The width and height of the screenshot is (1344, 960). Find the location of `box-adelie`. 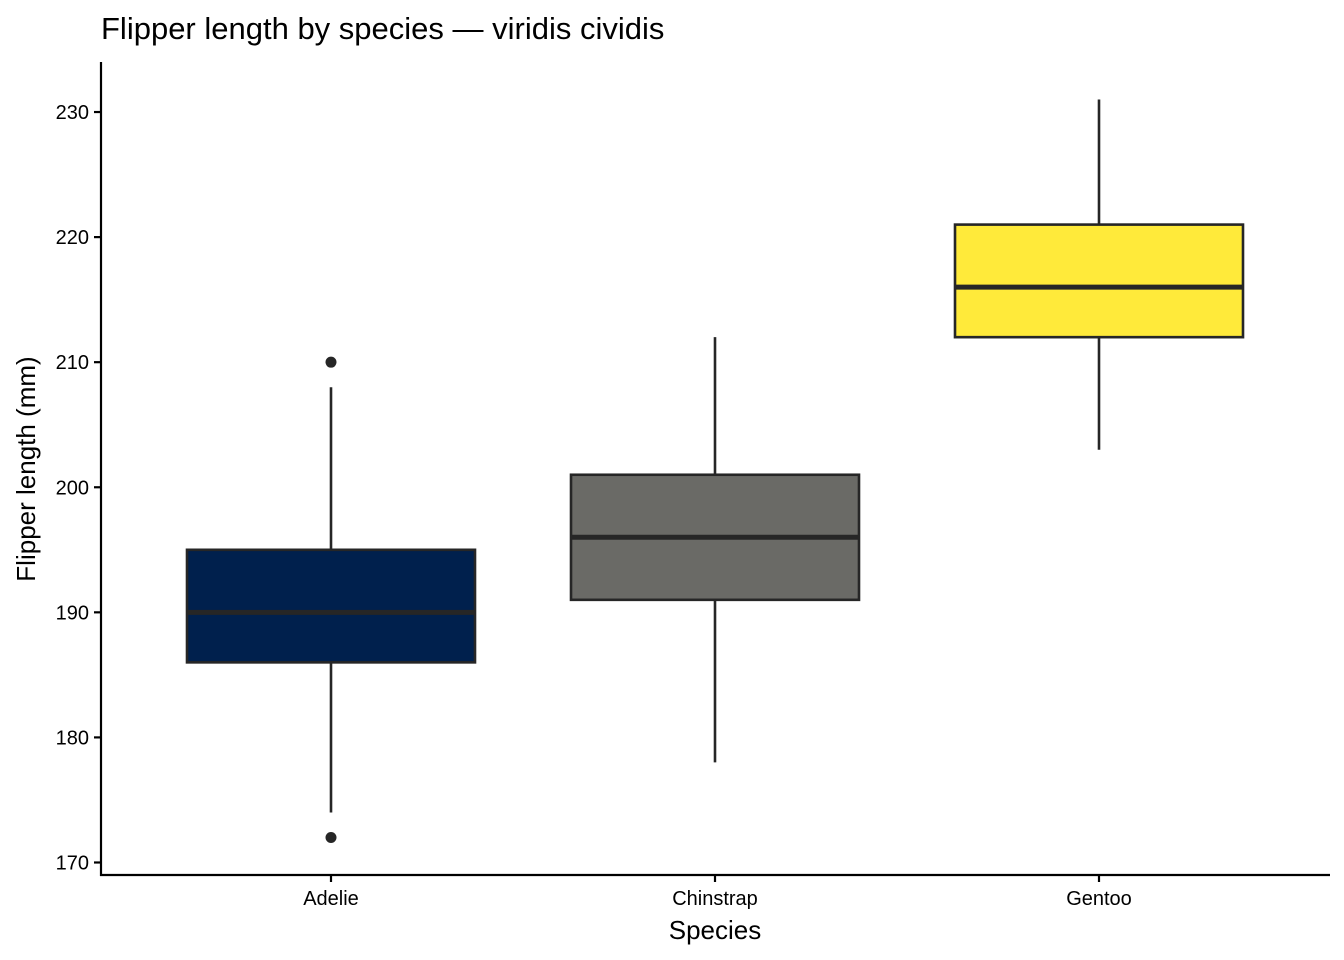

box-adelie is located at coordinates (331, 599).